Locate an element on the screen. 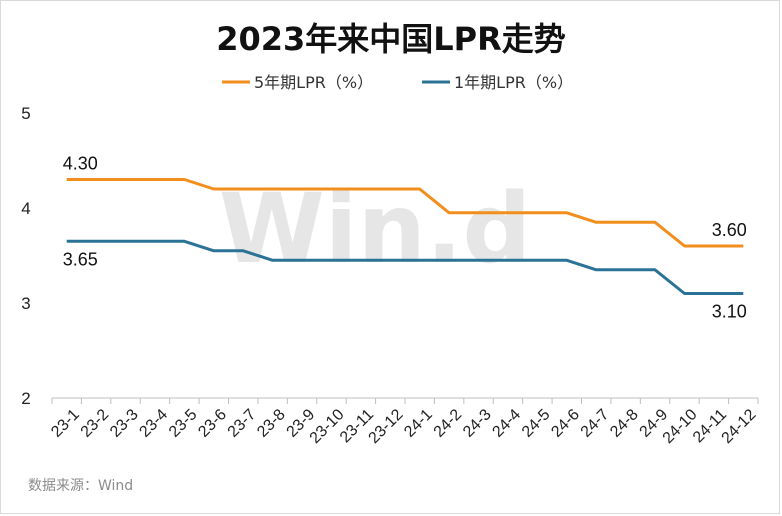 The image size is (782, 516). y-tick-label: 4 is located at coordinates (25, 208).